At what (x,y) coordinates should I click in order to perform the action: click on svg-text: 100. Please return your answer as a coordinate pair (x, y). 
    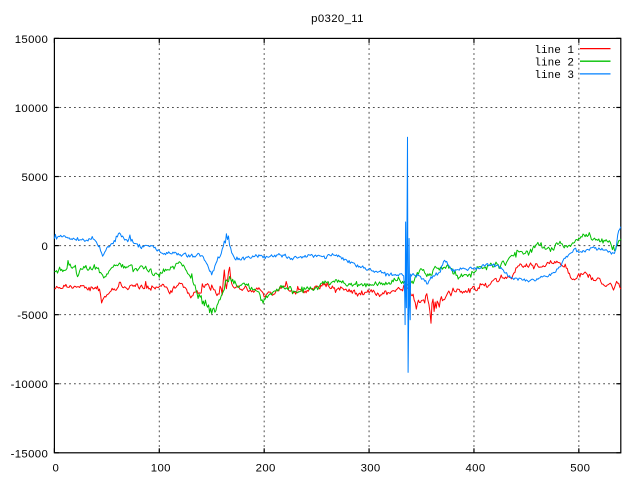
    Looking at the image, I should click on (161, 468).